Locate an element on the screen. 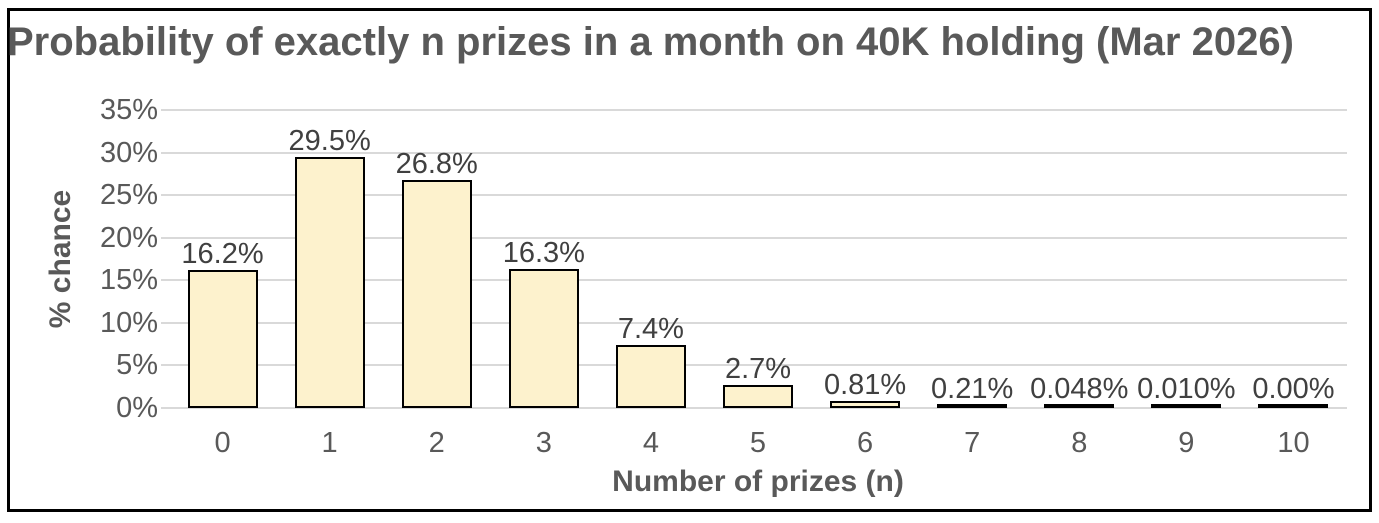 The width and height of the screenshot is (1379, 523). bar-n1 is located at coordinates (329, 282).